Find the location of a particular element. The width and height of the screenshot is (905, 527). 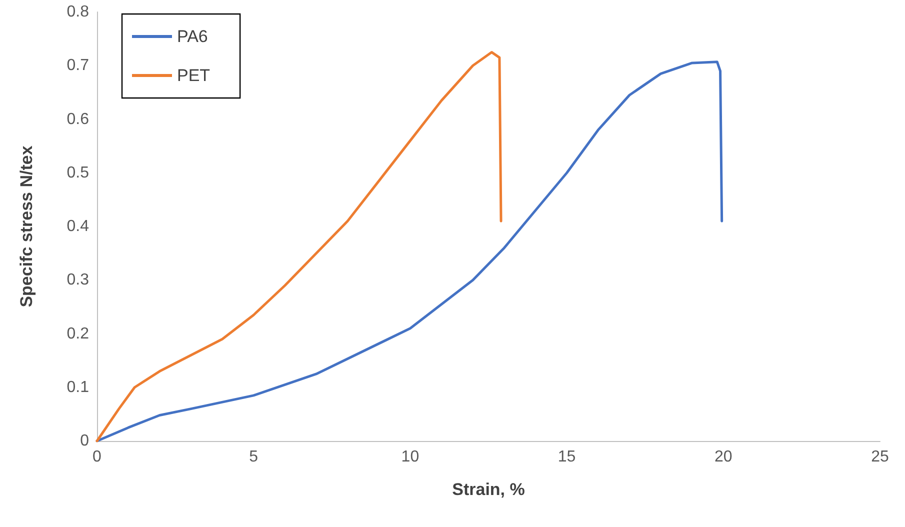

y-tick-label: 0.1 is located at coordinates (78, 387).